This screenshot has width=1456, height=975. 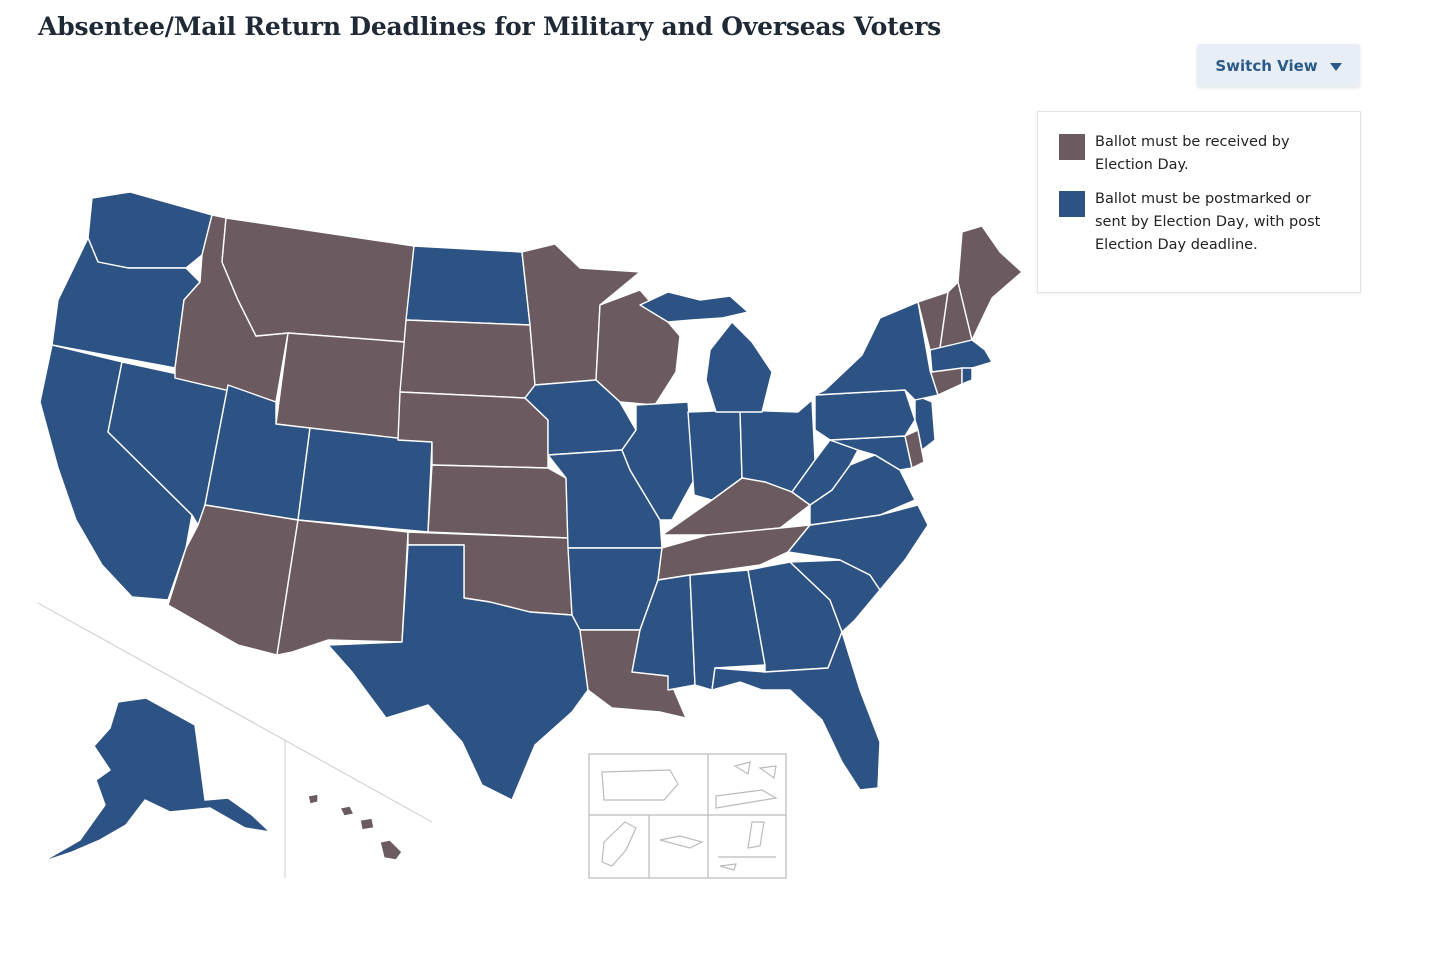 I want to click on legend-swatch-postmarked, so click(x=1072, y=204).